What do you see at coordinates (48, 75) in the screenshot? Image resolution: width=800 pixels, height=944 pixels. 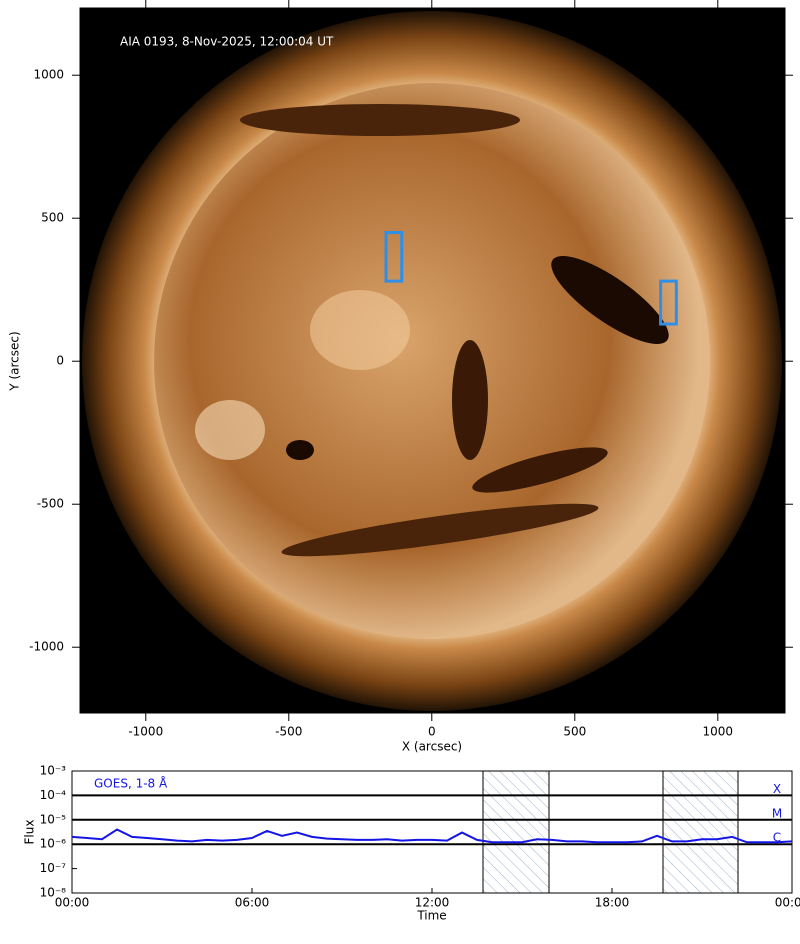 I see `y-tick-label: 1000` at bounding box center [48, 75].